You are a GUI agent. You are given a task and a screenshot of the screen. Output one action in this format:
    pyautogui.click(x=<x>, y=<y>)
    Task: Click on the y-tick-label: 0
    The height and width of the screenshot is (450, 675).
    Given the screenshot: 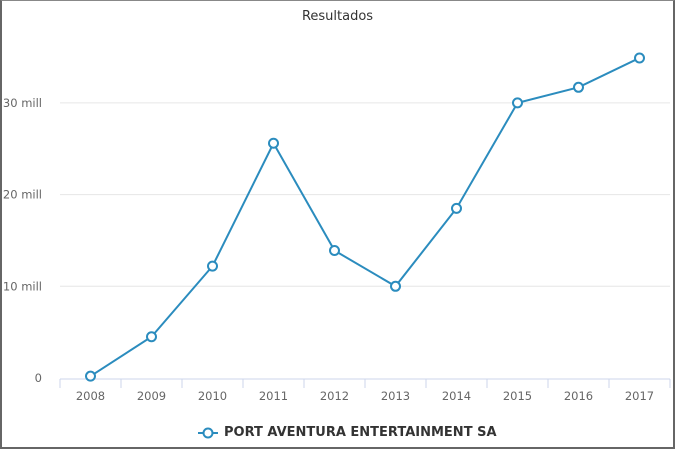 What is the action you would take?
    pyautogui.click(x=38, y=378)
    